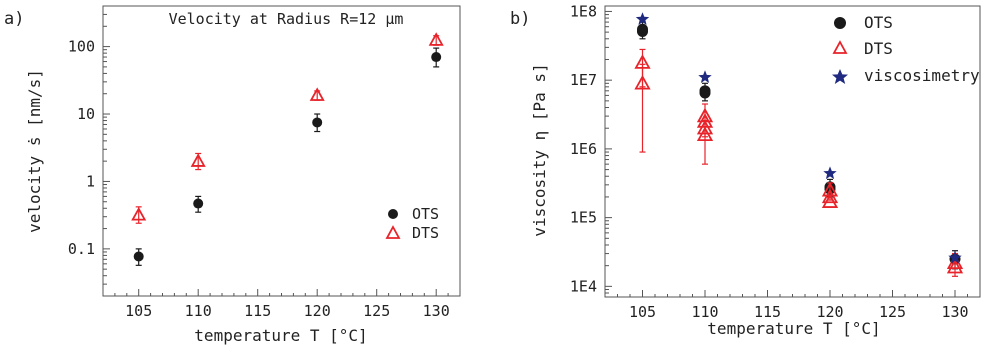 This screenshot has height=352, width=989. I want to click on panel-a-title: Velocity at Radius R=12 µm, so click(286, 19).